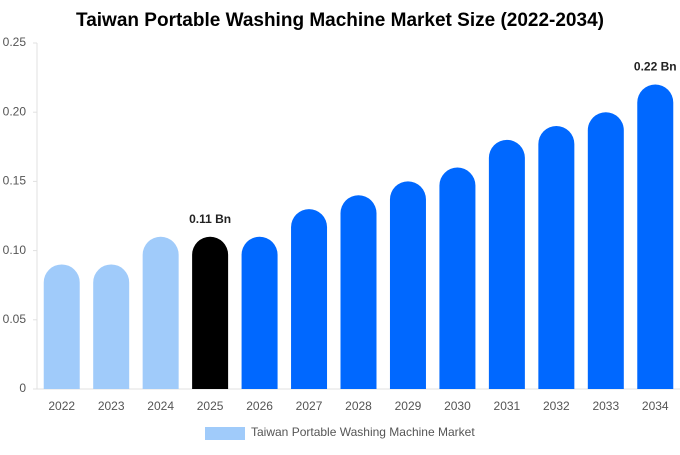 The image size is (680, 455). I want to click on y-tick-label: 0.10, so click(15, 250).